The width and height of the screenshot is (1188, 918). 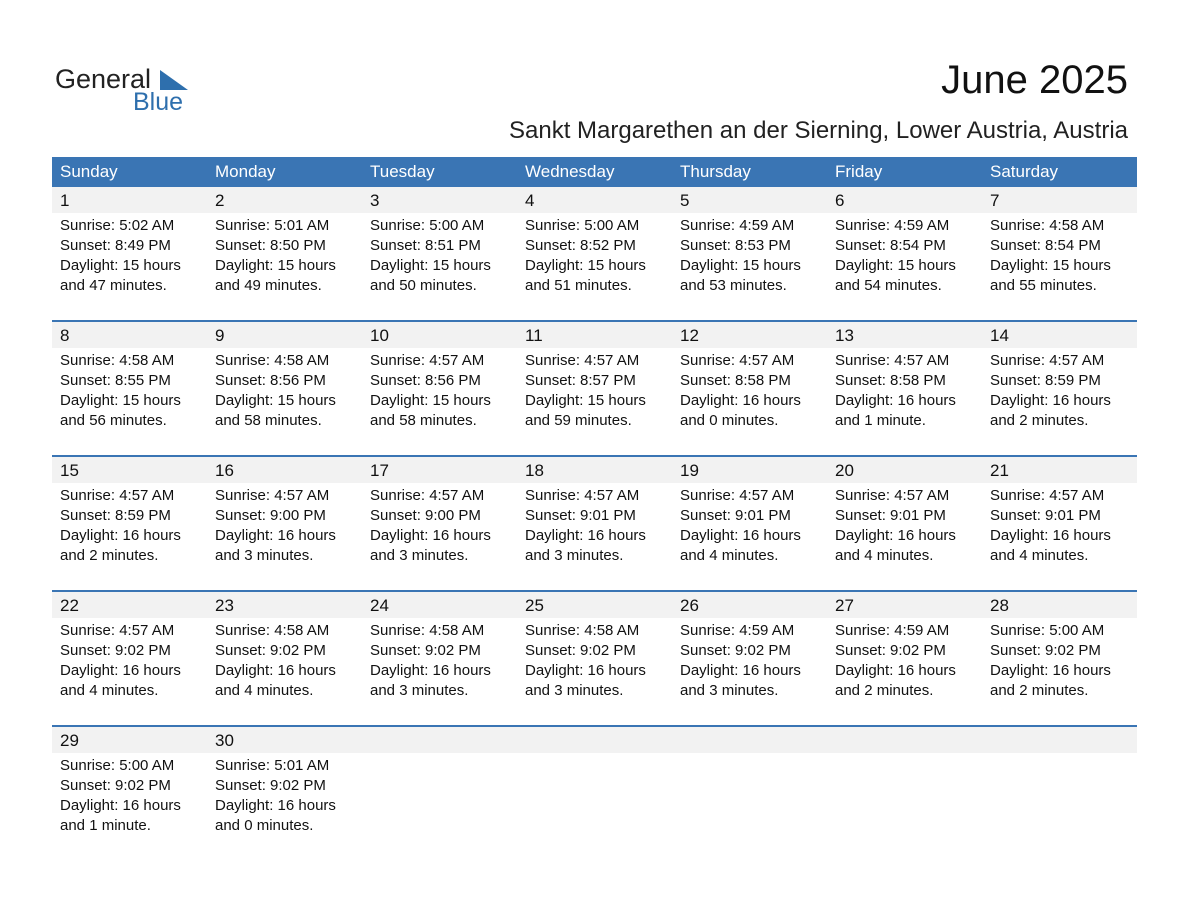 I want to click on day-number: 25, so click(x=534, y=605).